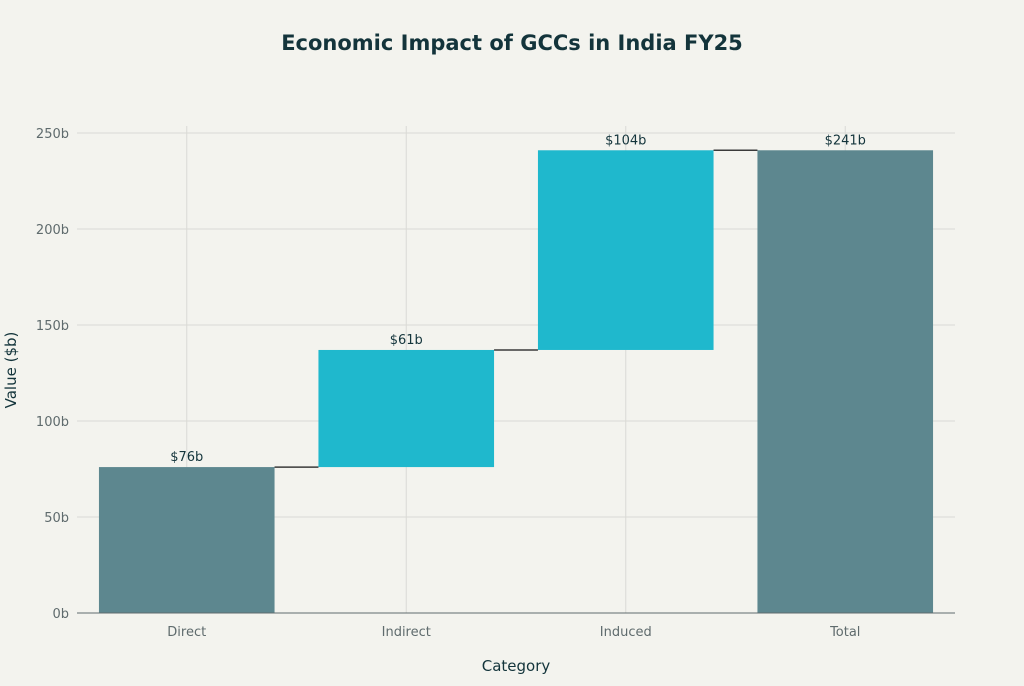 This screenshot has height=686, width=1024. Describe the element at coordinates (512, 43) in the screenshot. I see `chart-title: Economic Impact of GCCs in India FY25` at that location.